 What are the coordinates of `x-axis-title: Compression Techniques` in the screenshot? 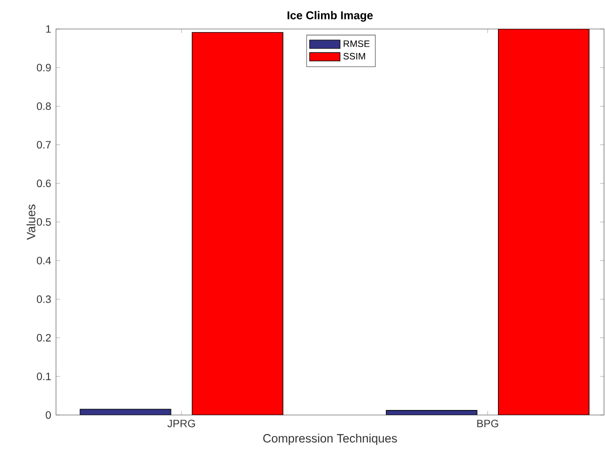 It's located at (330, 439).